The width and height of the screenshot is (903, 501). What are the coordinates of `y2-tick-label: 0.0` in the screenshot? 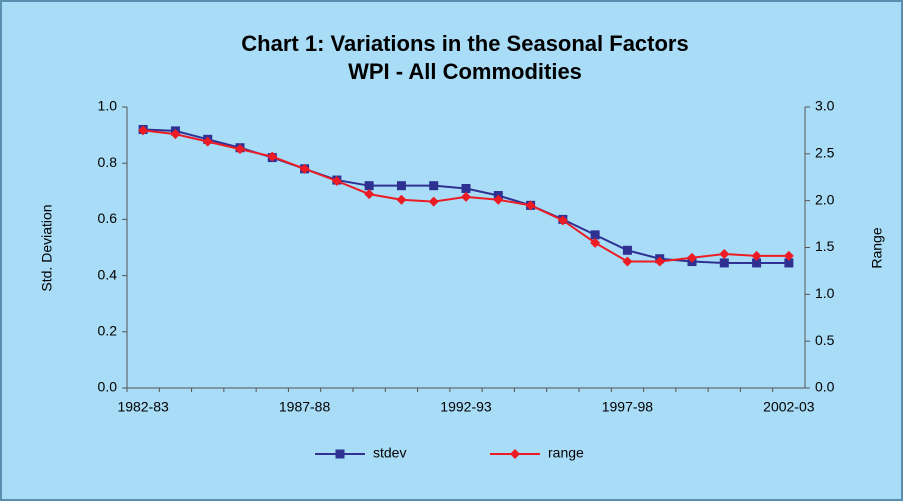 It's located at (825, 387).